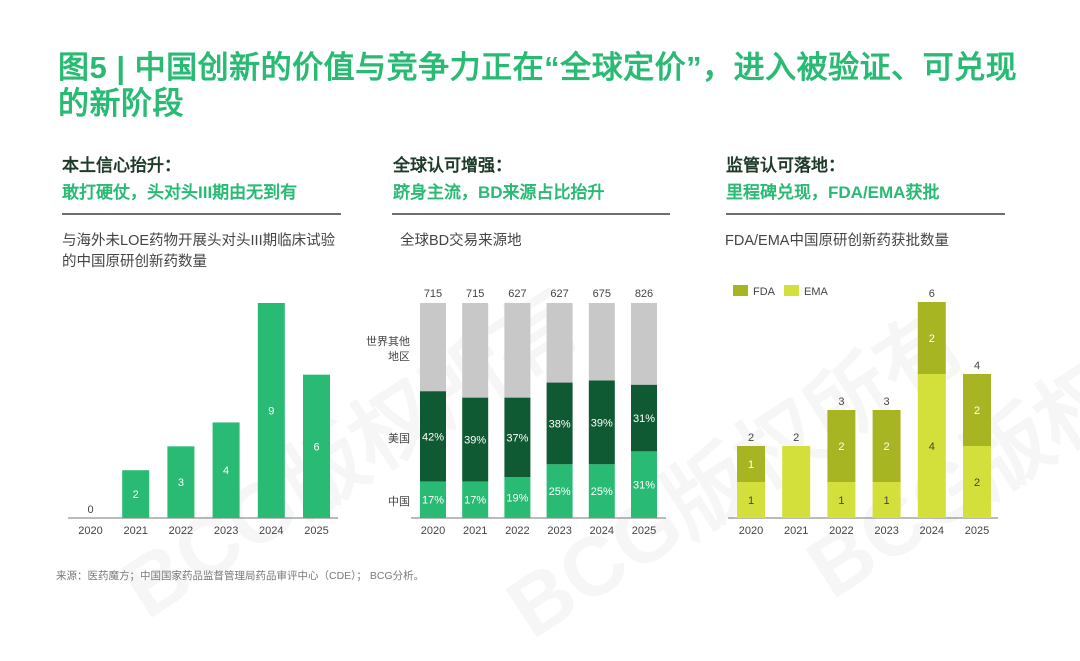  What do you see at coordinates (499, 192) in the screenshot?
I see `panel-subheading: 跻身主流，BD来源占比抬升` at bounding box center [499, 192].